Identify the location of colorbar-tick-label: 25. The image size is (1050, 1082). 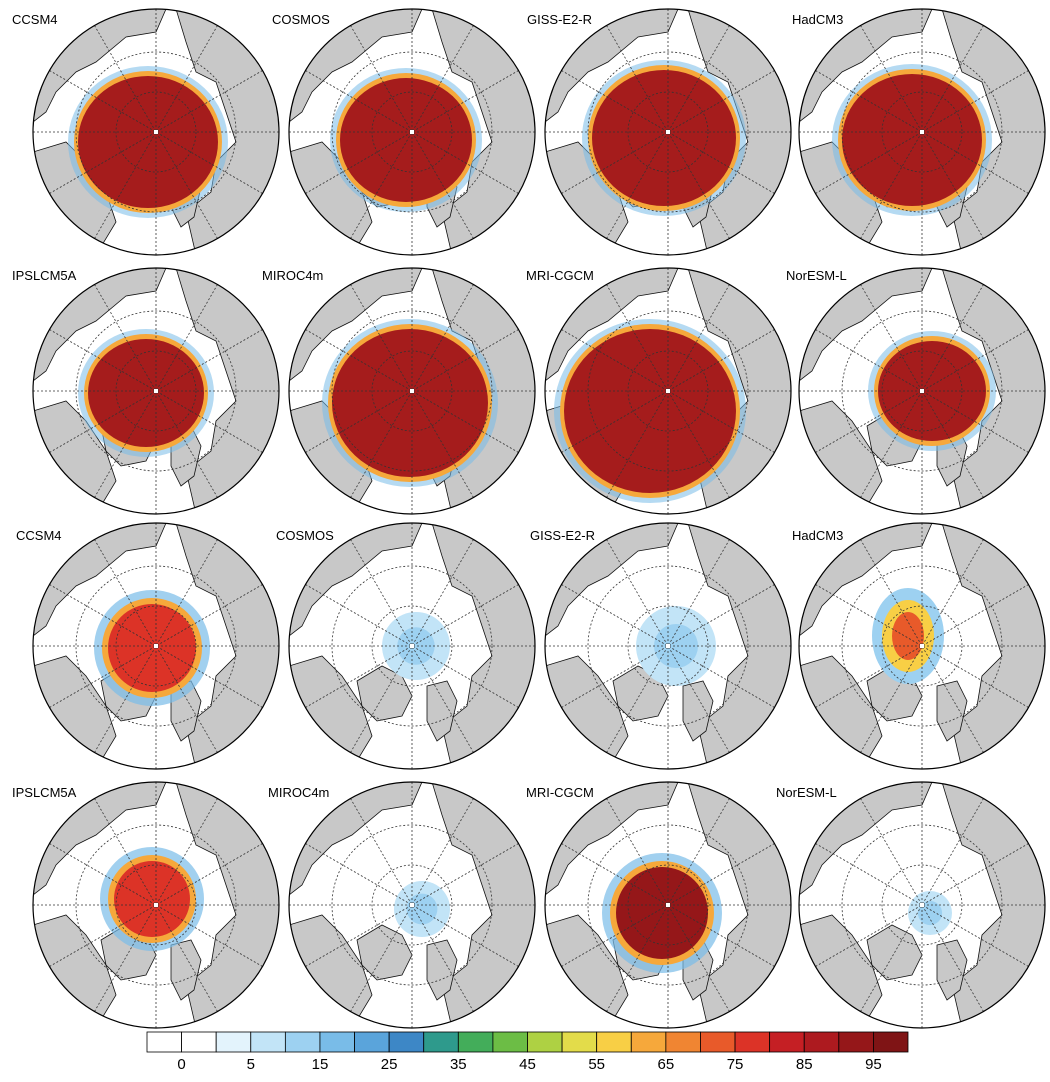
(389, 1064).